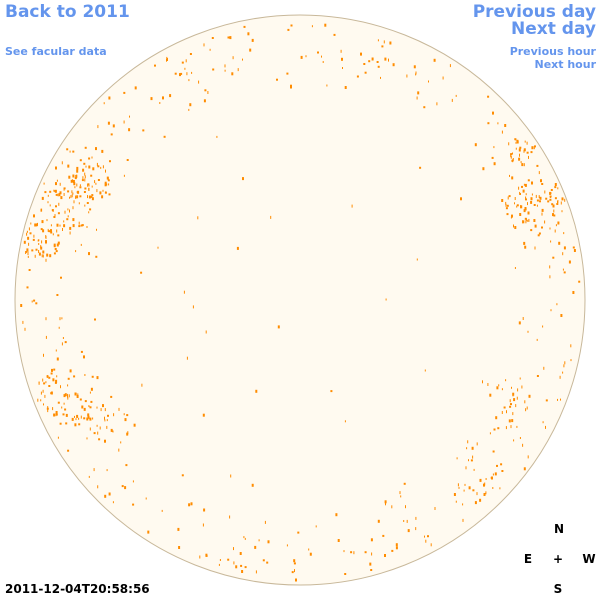  Describe the element at coordinates (553, 29) in the screenshot. I see `next-day-link: Next day` at that location.